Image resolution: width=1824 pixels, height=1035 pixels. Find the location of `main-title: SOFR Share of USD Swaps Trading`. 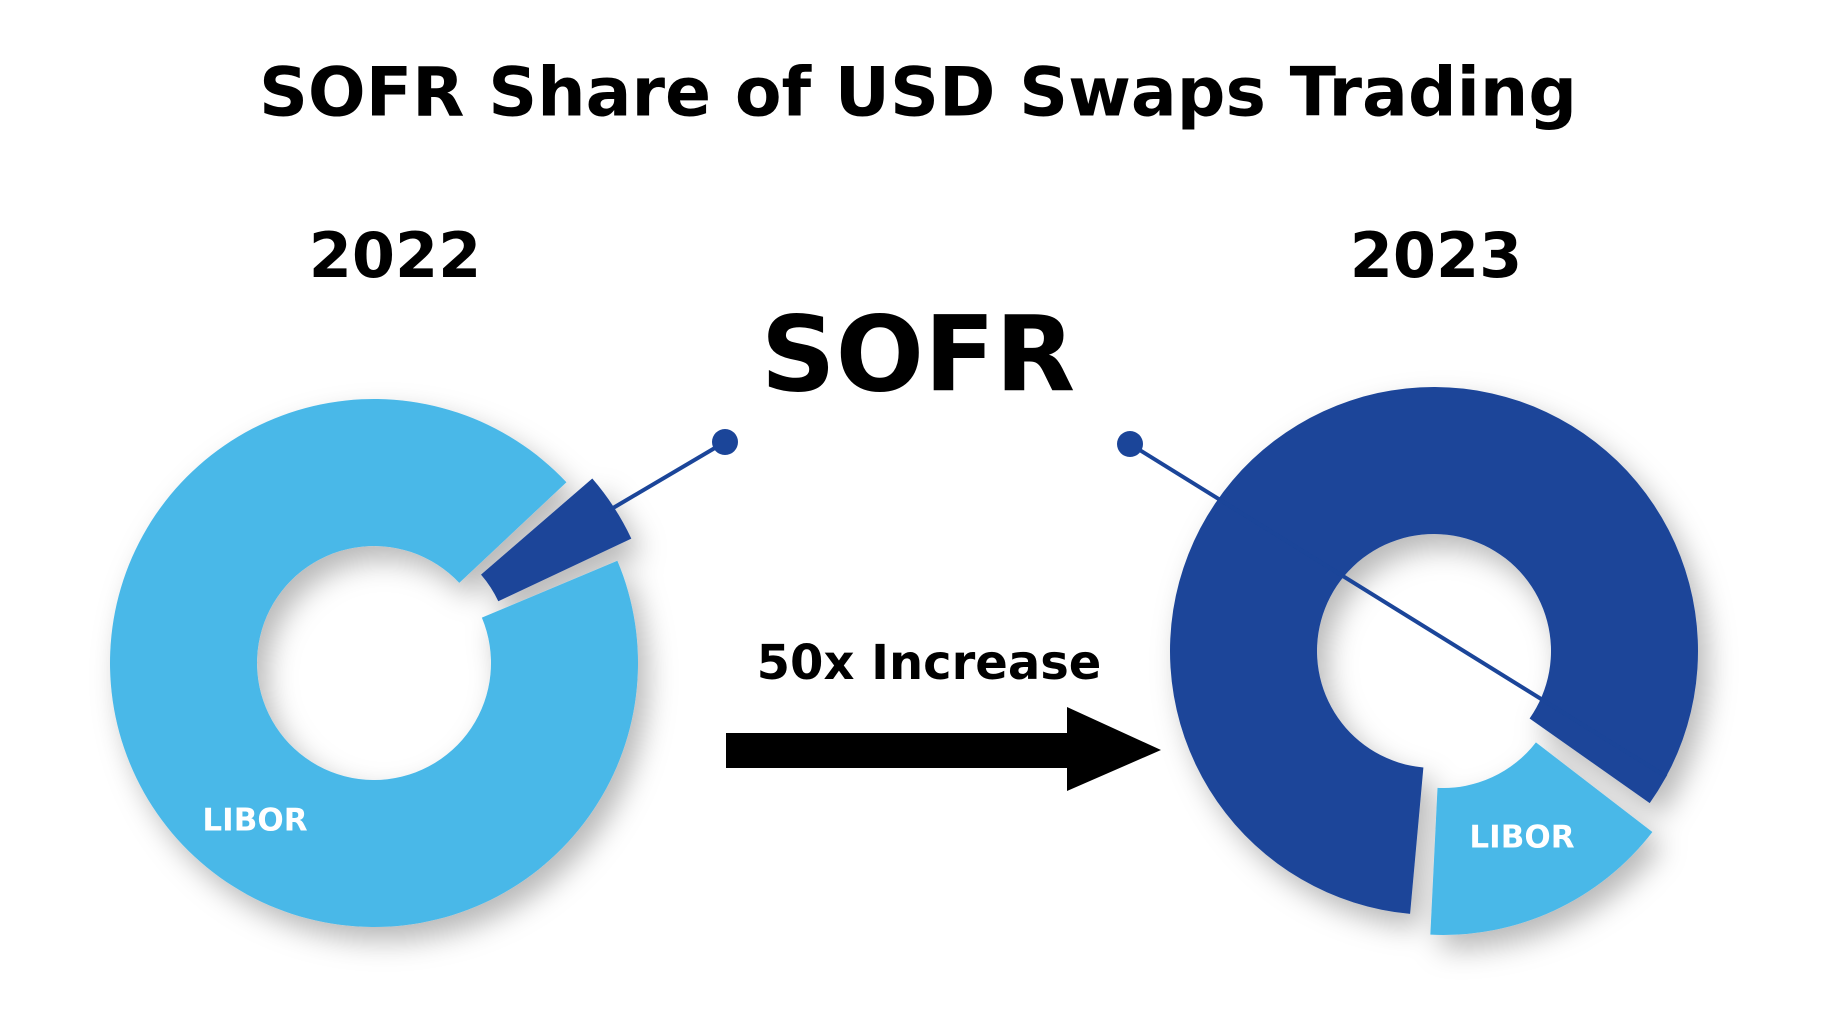

main-title: SOFR Share of USD Swaps Trading is located at coordinates (918, 93).